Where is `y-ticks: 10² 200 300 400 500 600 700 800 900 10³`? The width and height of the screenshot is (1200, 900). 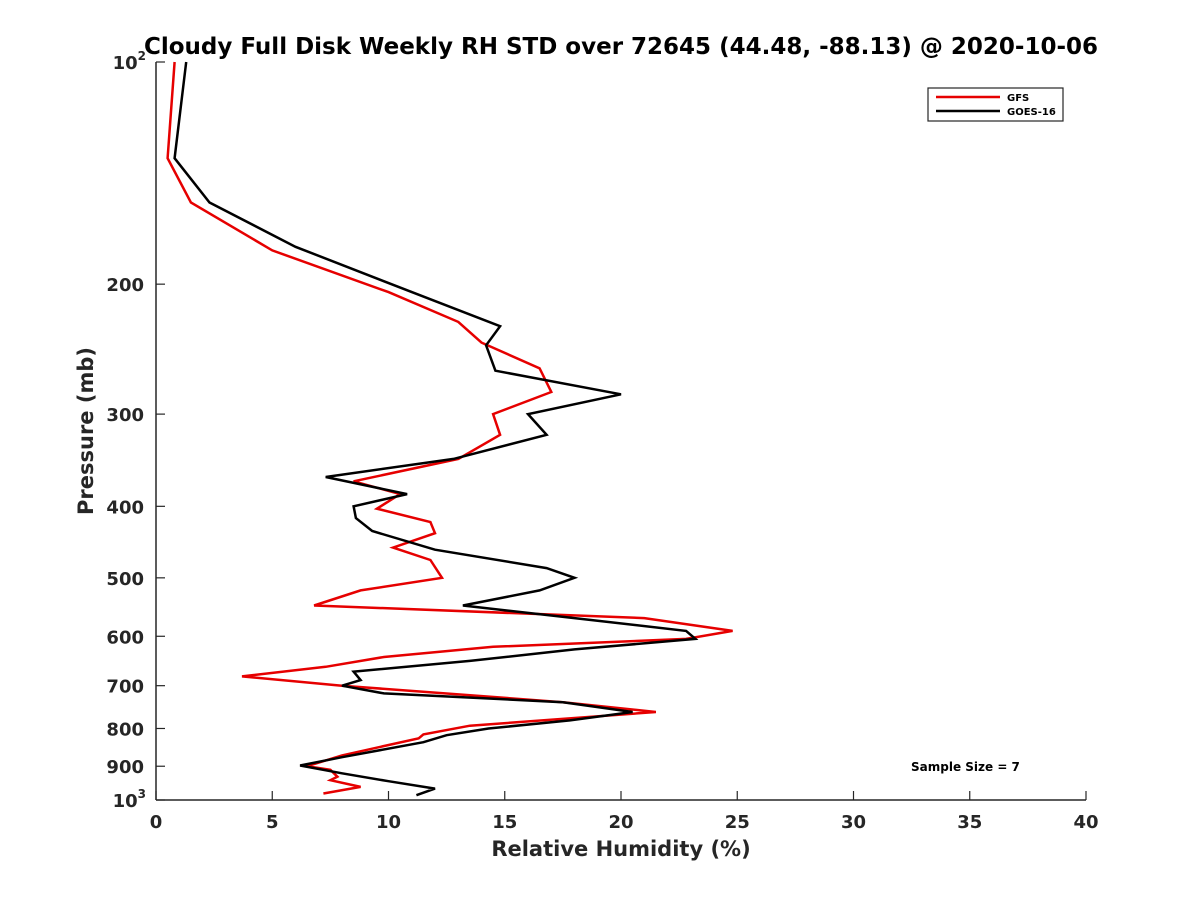
y-ticks: 10² 200 300 400 500 600 700 800 900 10³ is located at coordinates (135, 430).